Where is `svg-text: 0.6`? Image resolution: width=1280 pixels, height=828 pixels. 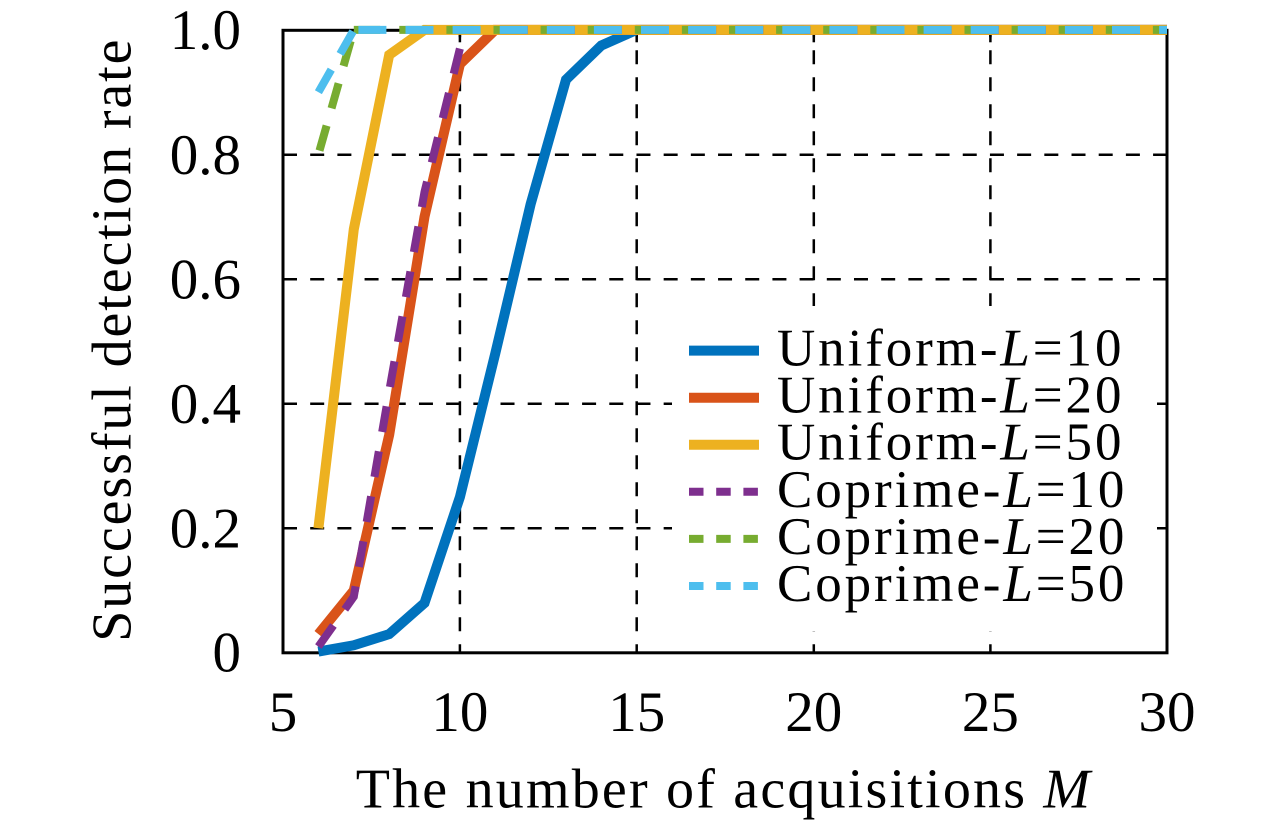 svg-text: 0.6 is located at coordinates (205, 279).